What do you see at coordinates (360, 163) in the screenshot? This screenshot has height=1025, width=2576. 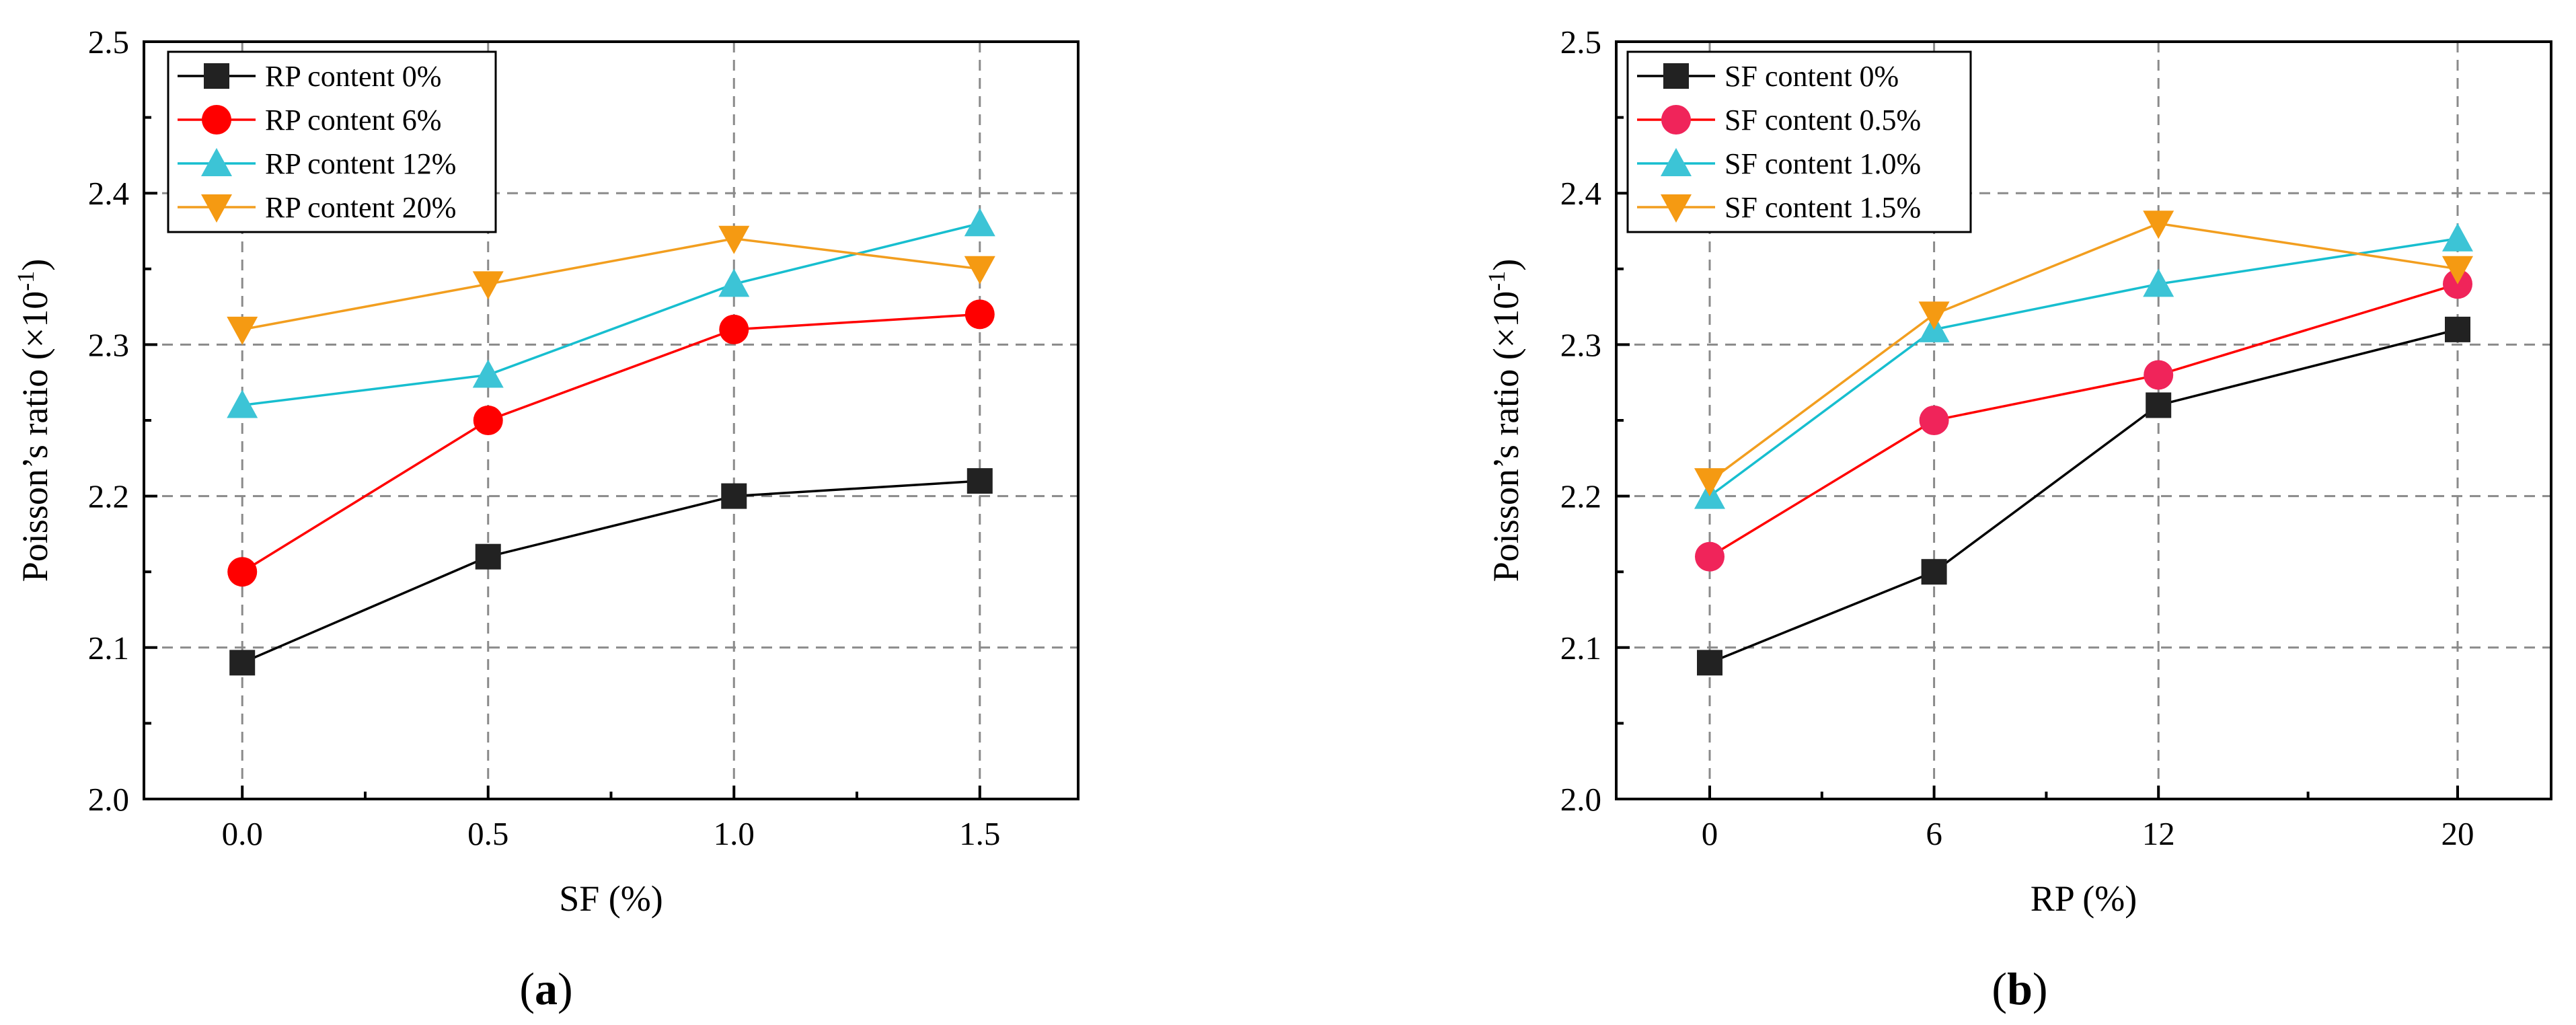 I see `legend-label: RP content 12%` at bounding box center [360, 163].